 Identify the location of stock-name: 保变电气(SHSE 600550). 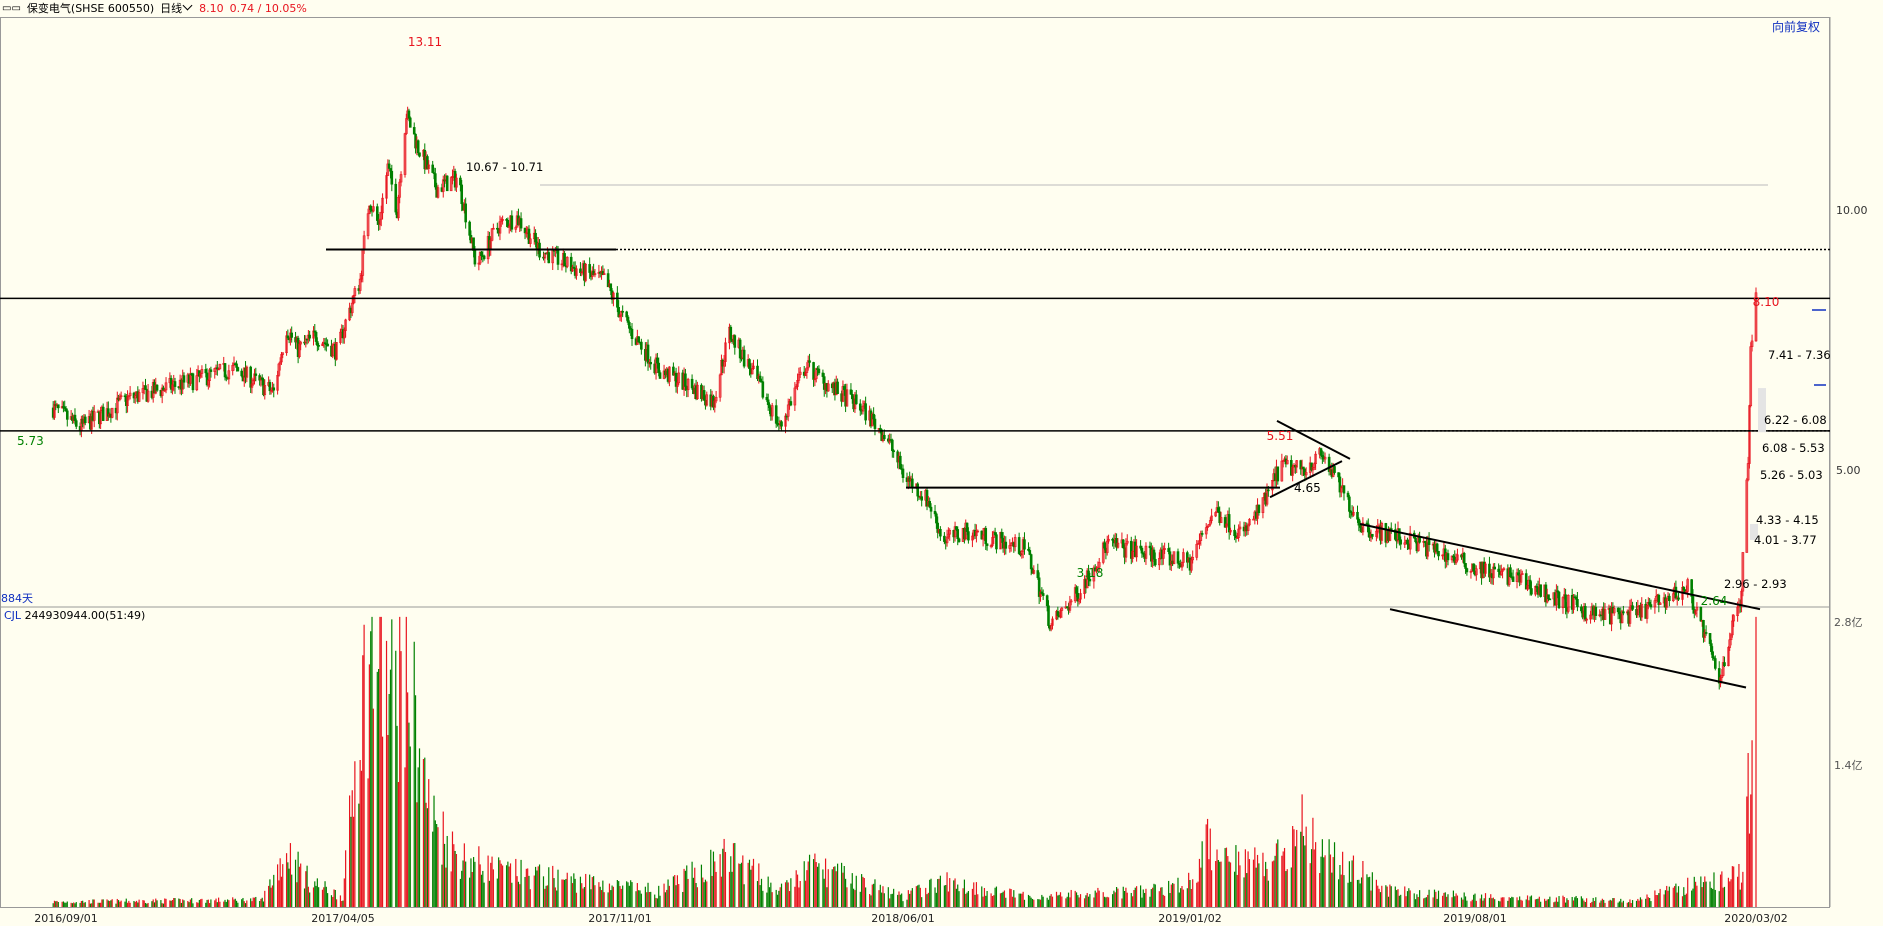
(90, 8).